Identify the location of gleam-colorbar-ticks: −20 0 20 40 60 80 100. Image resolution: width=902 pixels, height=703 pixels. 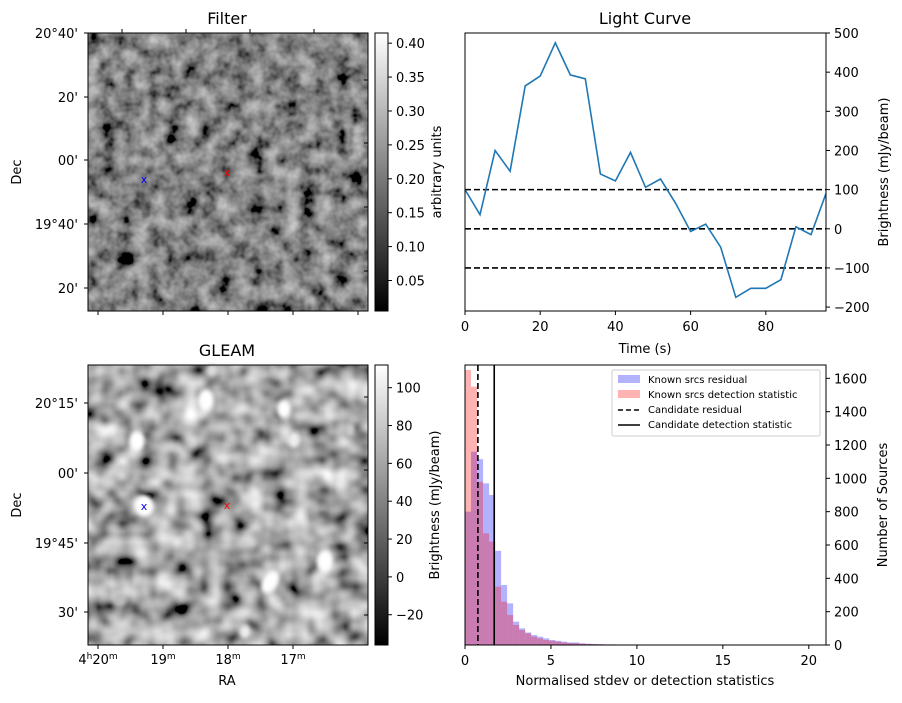
(405, 503).